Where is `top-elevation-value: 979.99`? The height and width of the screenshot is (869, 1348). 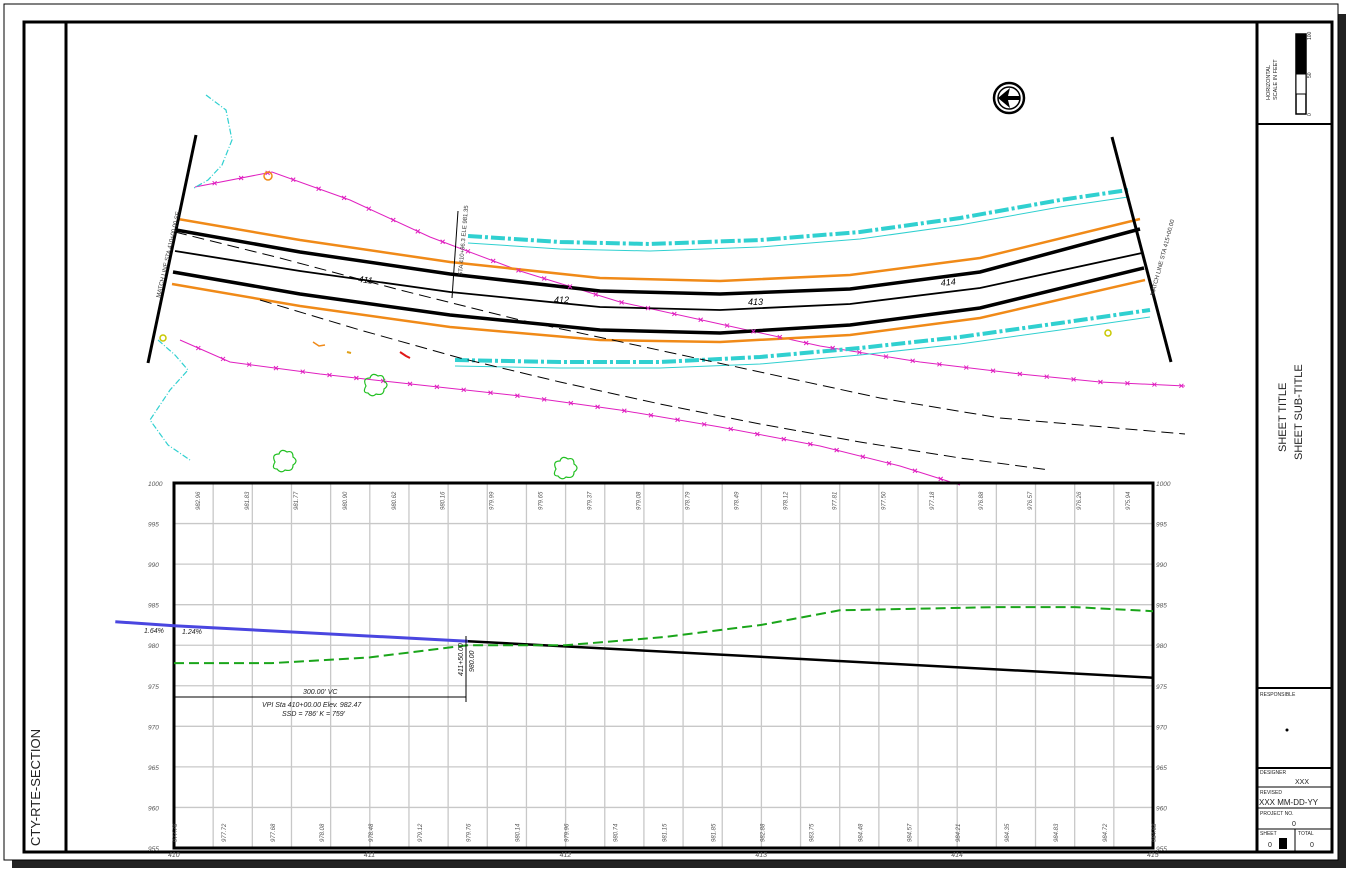
top-elevation-value: 979.99 is located at coordinates (493, 500).